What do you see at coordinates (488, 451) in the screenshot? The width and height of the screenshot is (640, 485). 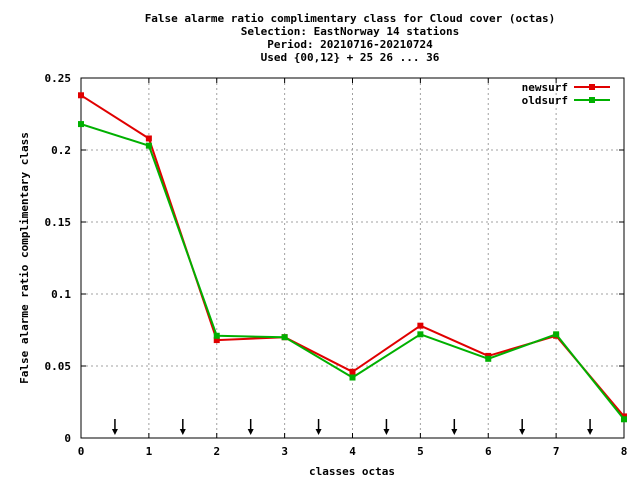 I see `x-tick-label: 6` at bounding box center [488, 451].